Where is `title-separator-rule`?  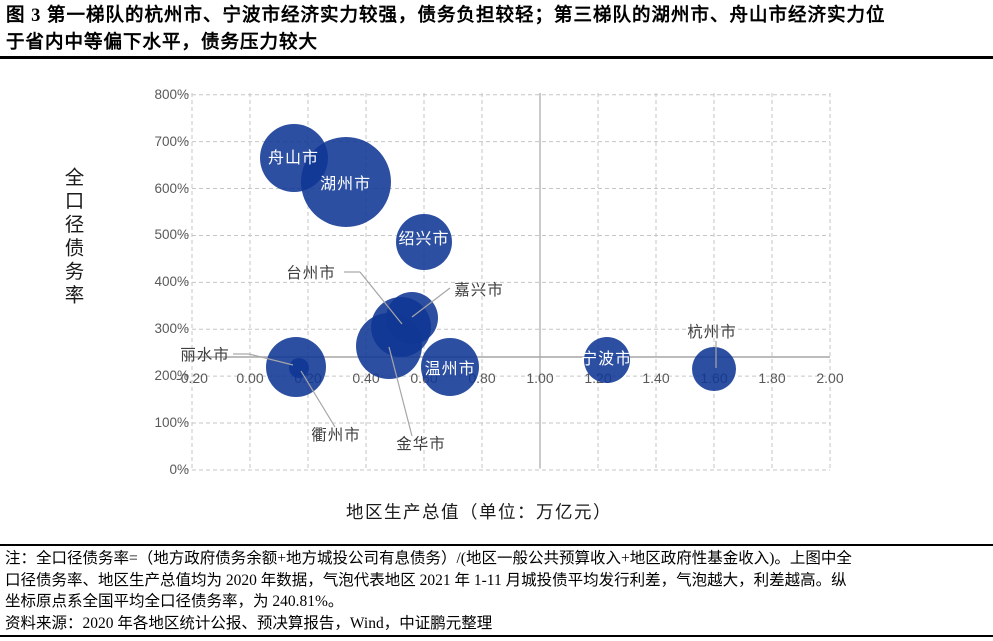 title-separator-rule is located at coordinates (496, 57).